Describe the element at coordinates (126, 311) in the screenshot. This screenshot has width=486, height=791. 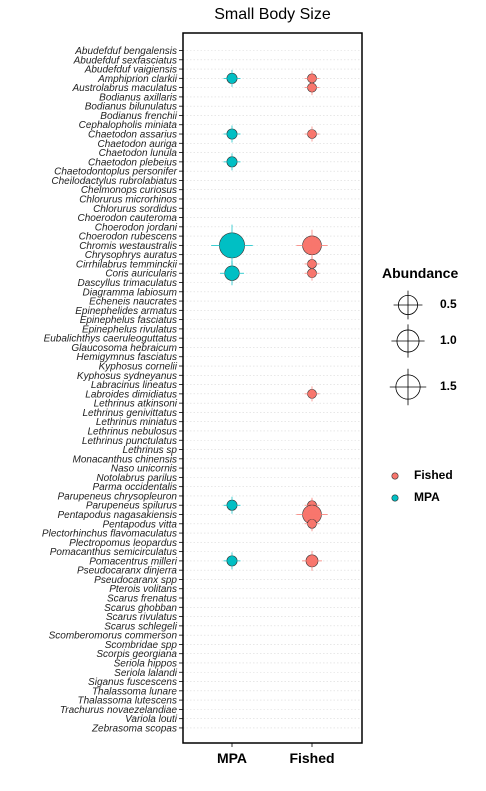
I see `ytick-label-epinephelides-armatus: Epinephelides armatus` at that location.